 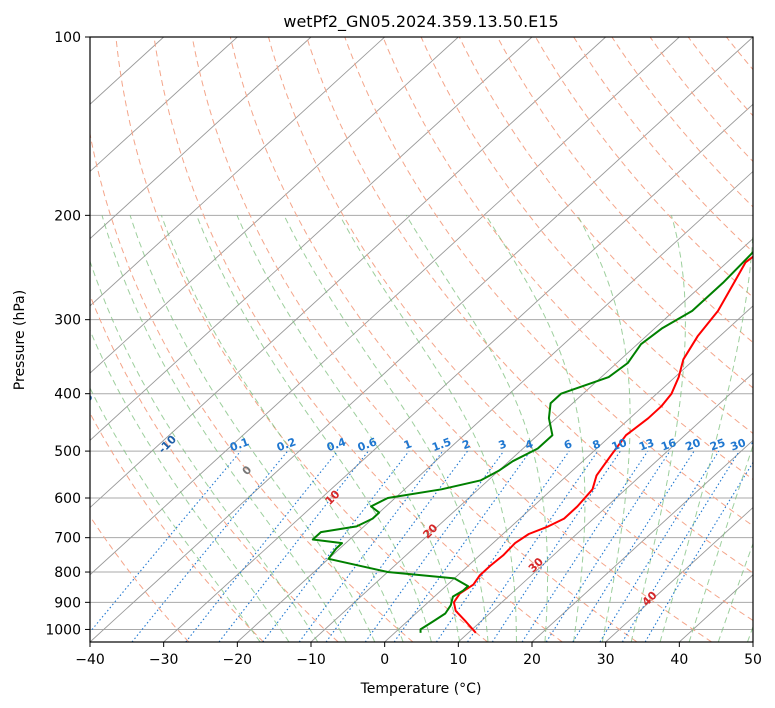 What do you see at coordinates (619, 445) in the screenshot?
I see `mixing-ratio-label: 10` at bounding box center [619, 445].